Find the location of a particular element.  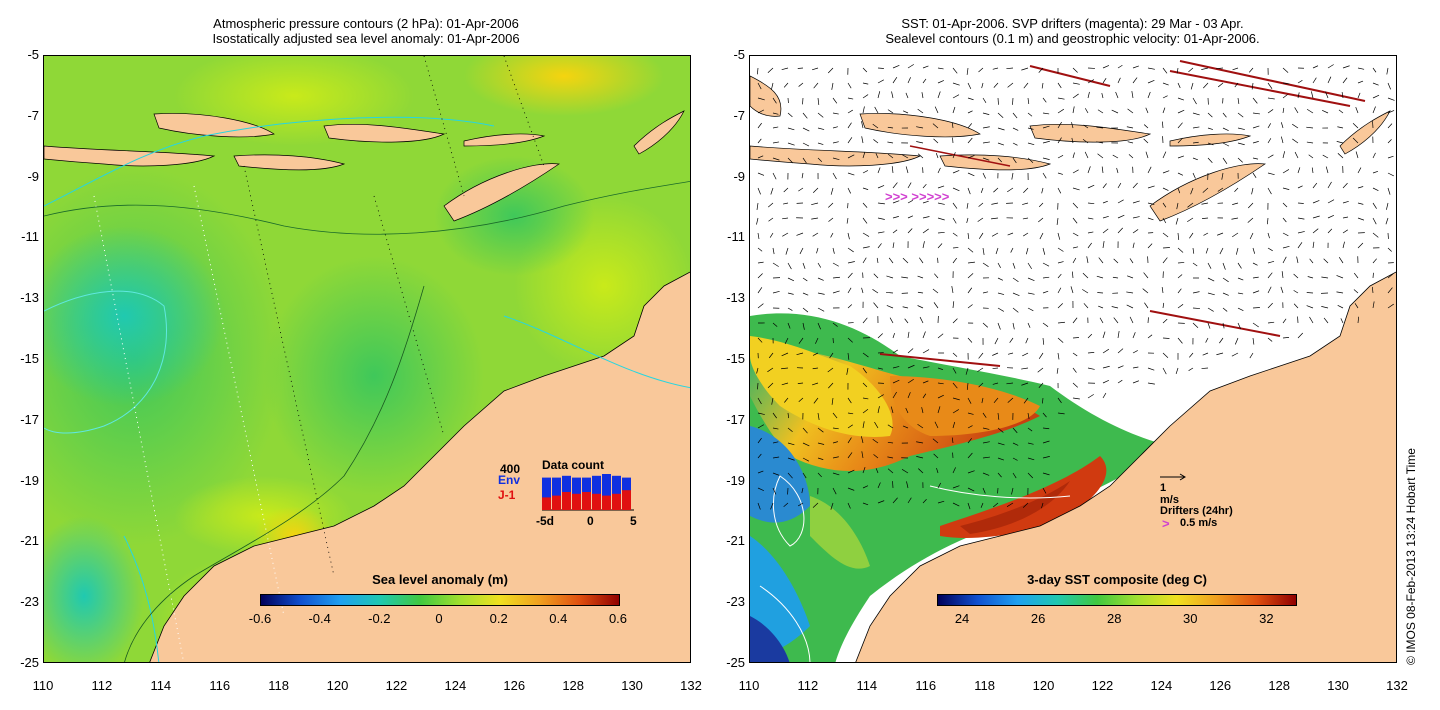

sst-cb-tick-4: 32 is located at coordinates (1266, 618).